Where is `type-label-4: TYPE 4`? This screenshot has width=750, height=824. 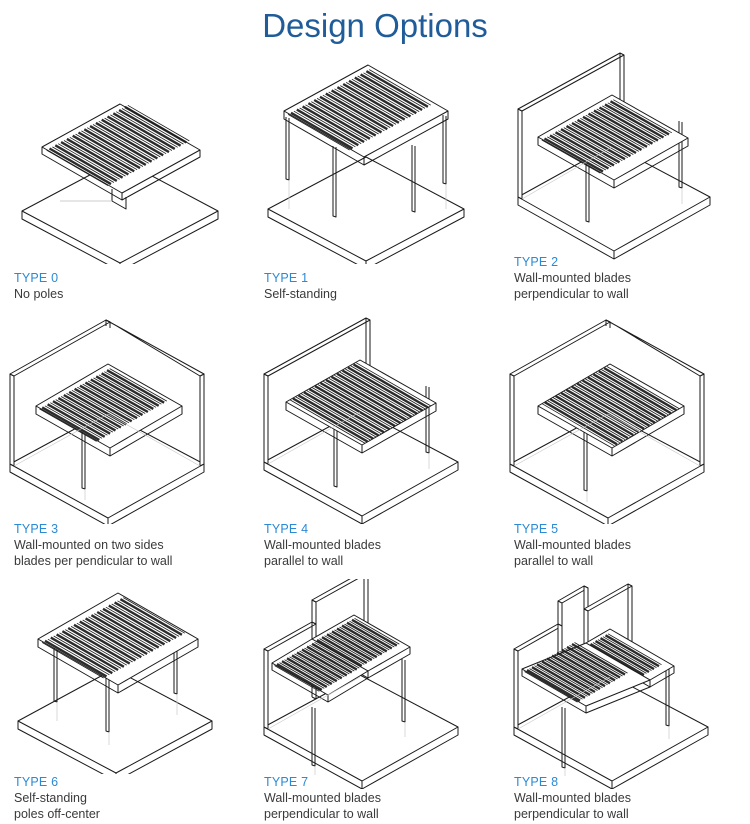
type-label-4: TYPE 4 is located at coordinates (286, 529).